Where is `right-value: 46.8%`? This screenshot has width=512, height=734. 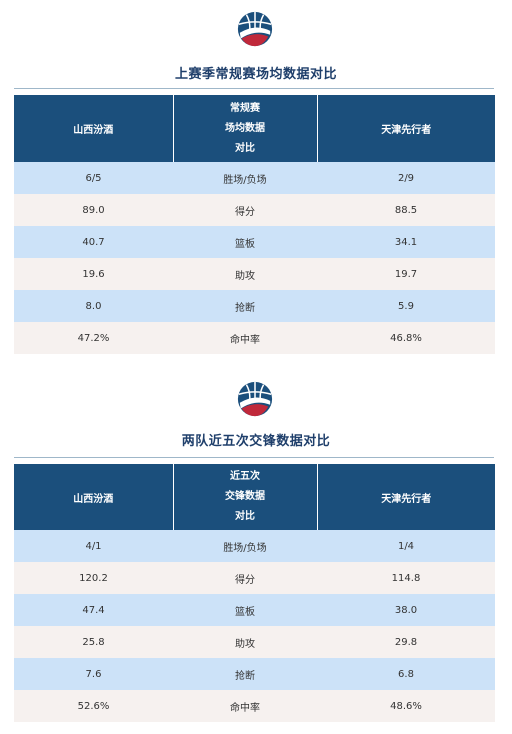
right-value: 46.8% is located at coordinates (406, 338).